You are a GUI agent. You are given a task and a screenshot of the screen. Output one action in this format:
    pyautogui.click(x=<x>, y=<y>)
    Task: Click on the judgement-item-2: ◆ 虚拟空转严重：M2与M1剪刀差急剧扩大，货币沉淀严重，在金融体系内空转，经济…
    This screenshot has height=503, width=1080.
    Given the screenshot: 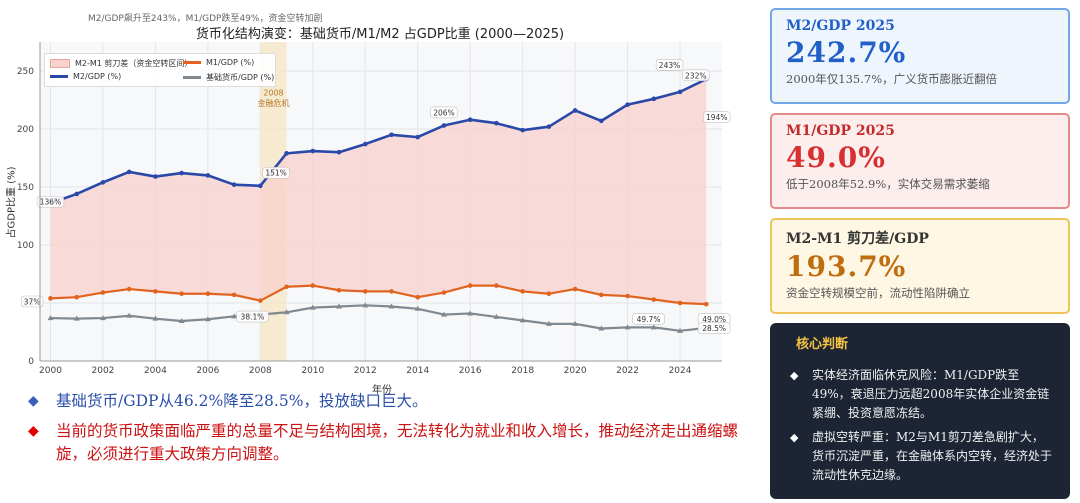 What is the action you would take?
    pyautogui.click(x=920, y=456)
    